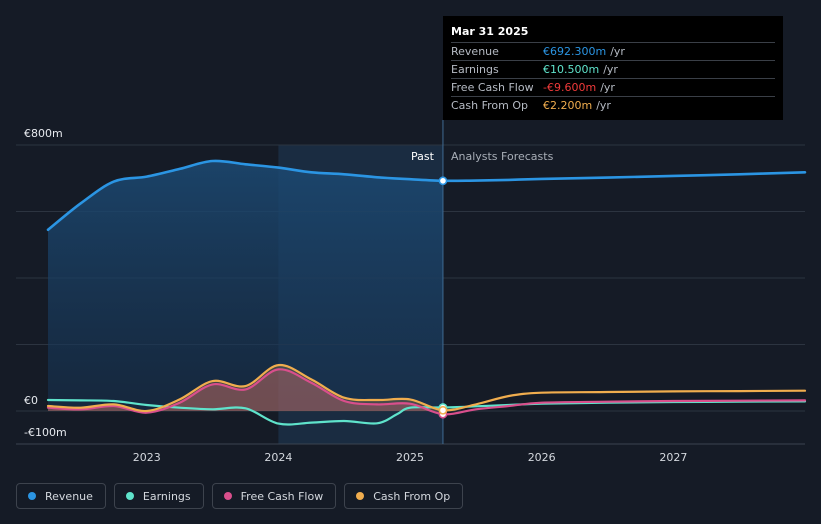 Image resolution: width=821 pixels, height=524 pixels. Describe the element at coordinates (613, 32) in the screenshot. I see `tooltip-date: Mar 31 2025` at that location.